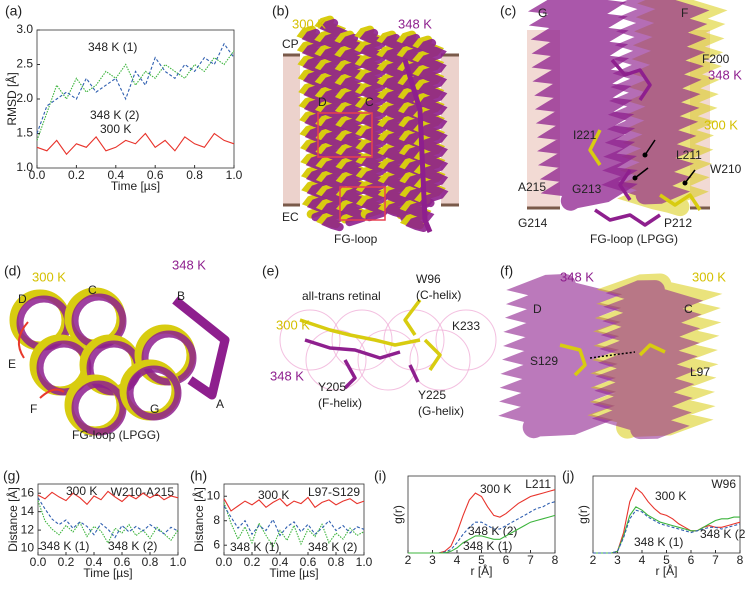  What do you see at coordinates (555, 560) in the screenshot?
I see `x-tick-label: 8` at bounding box center [555, 560].